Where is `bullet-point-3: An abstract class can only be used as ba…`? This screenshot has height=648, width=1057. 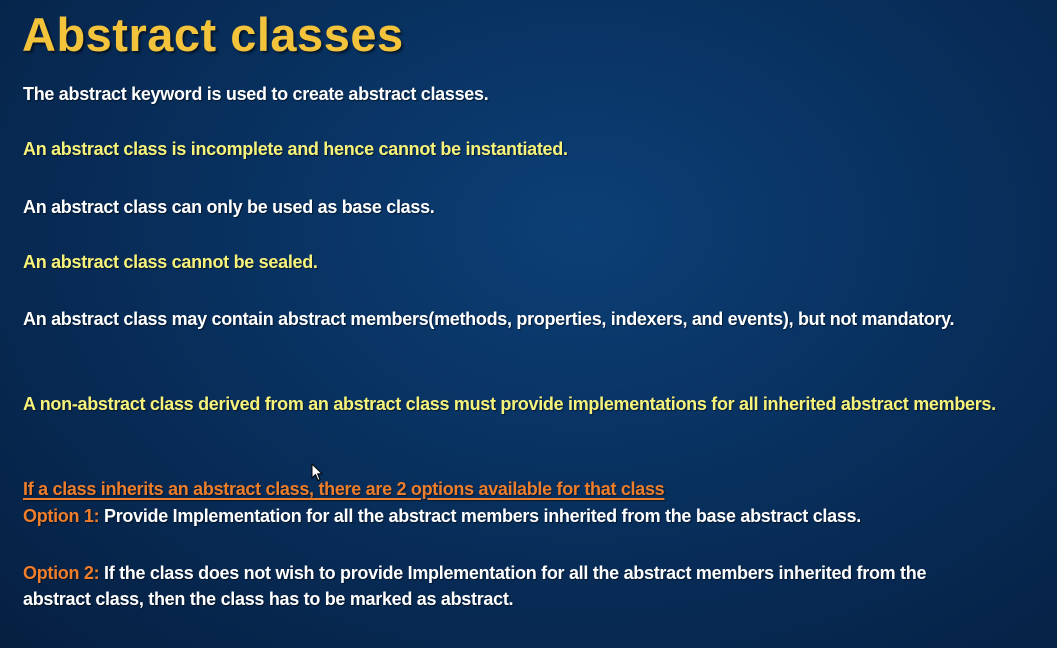
bullet-point-3: An abstract class can only be used as ba… is located at coordinates (229, 207).